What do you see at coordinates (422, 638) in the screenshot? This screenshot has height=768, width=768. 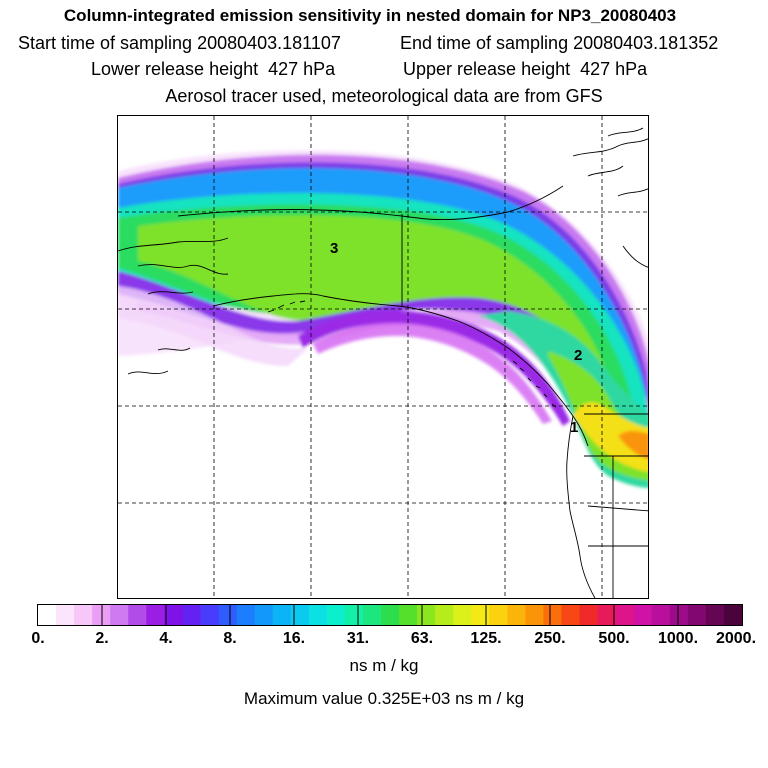 I see `colorbar-tick-label: 63.` at bounding box center [422, 638].